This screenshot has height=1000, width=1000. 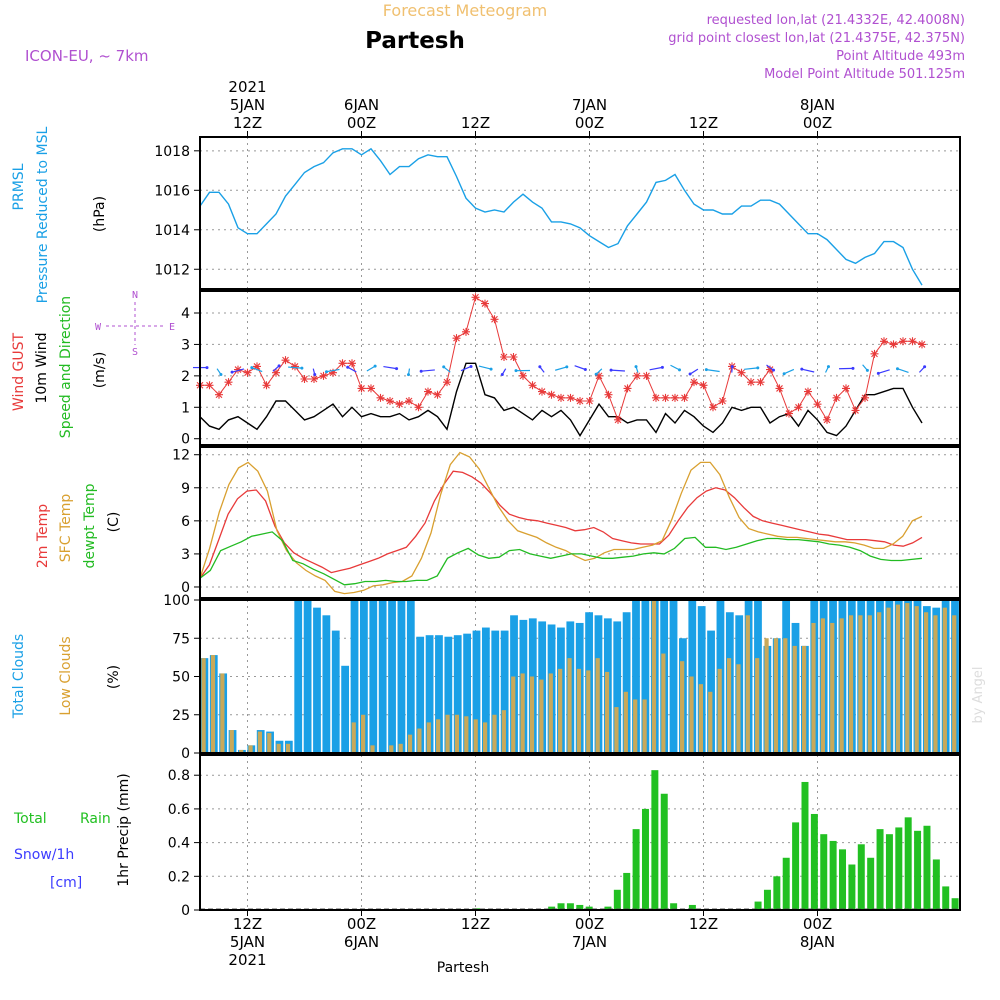 I want to click on top-time-label: 6JAN, so click(x=361, y=105).